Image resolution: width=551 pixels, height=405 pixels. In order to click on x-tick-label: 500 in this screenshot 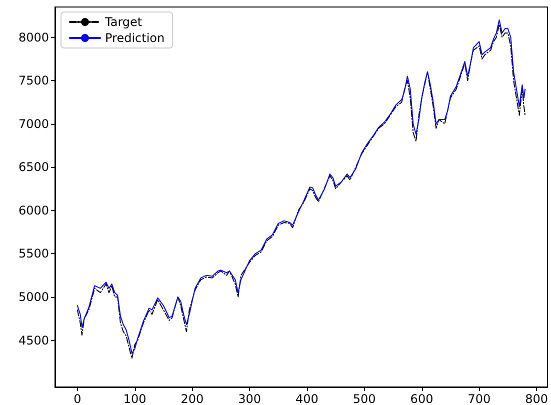, I will do `click(364, 398)`.